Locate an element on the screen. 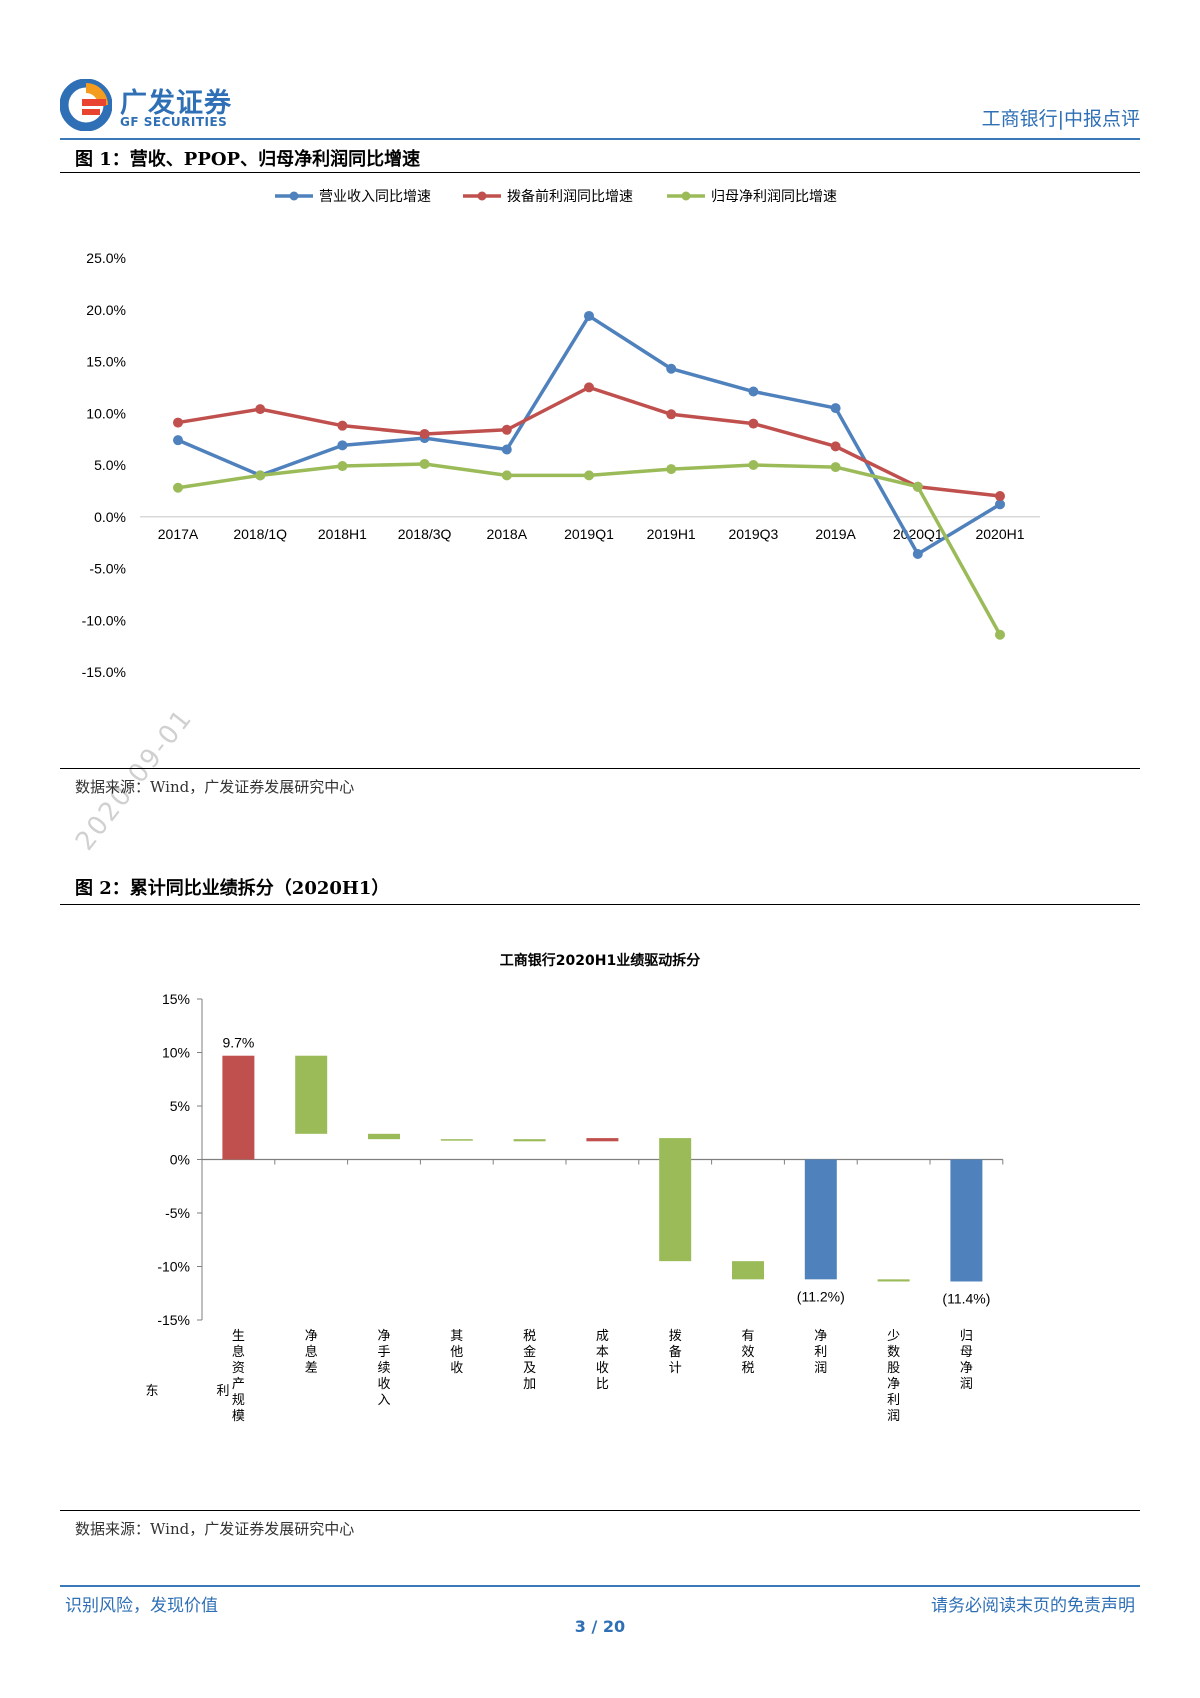  y-tick-label: -10.0% is located at coordinates (104, 620).